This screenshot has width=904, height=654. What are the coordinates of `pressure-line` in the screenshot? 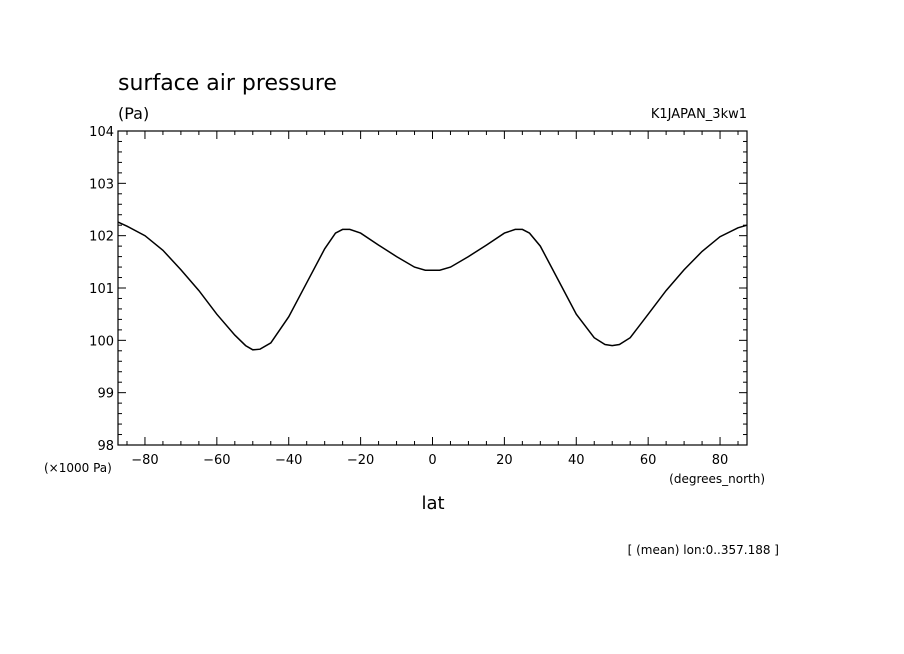 It's located at (432, 286).